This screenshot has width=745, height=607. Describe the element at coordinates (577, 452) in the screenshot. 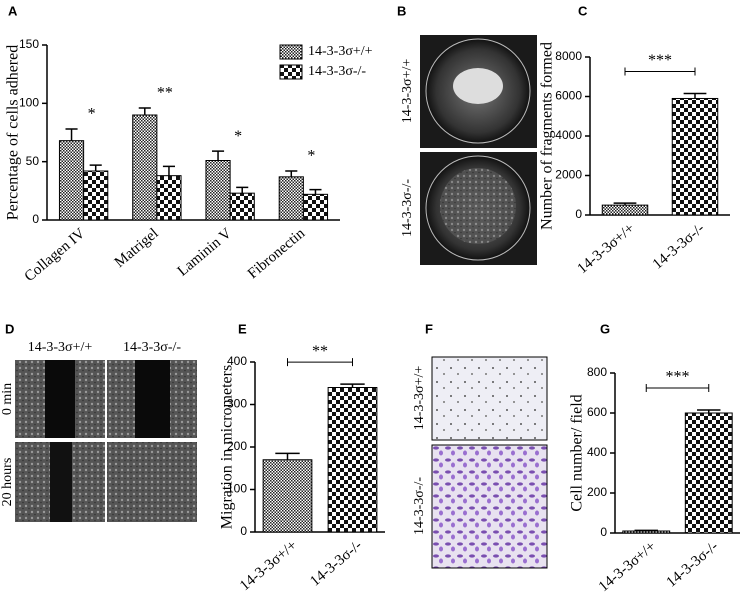

I see `y-axis-label: Cell number/ field` at that location.